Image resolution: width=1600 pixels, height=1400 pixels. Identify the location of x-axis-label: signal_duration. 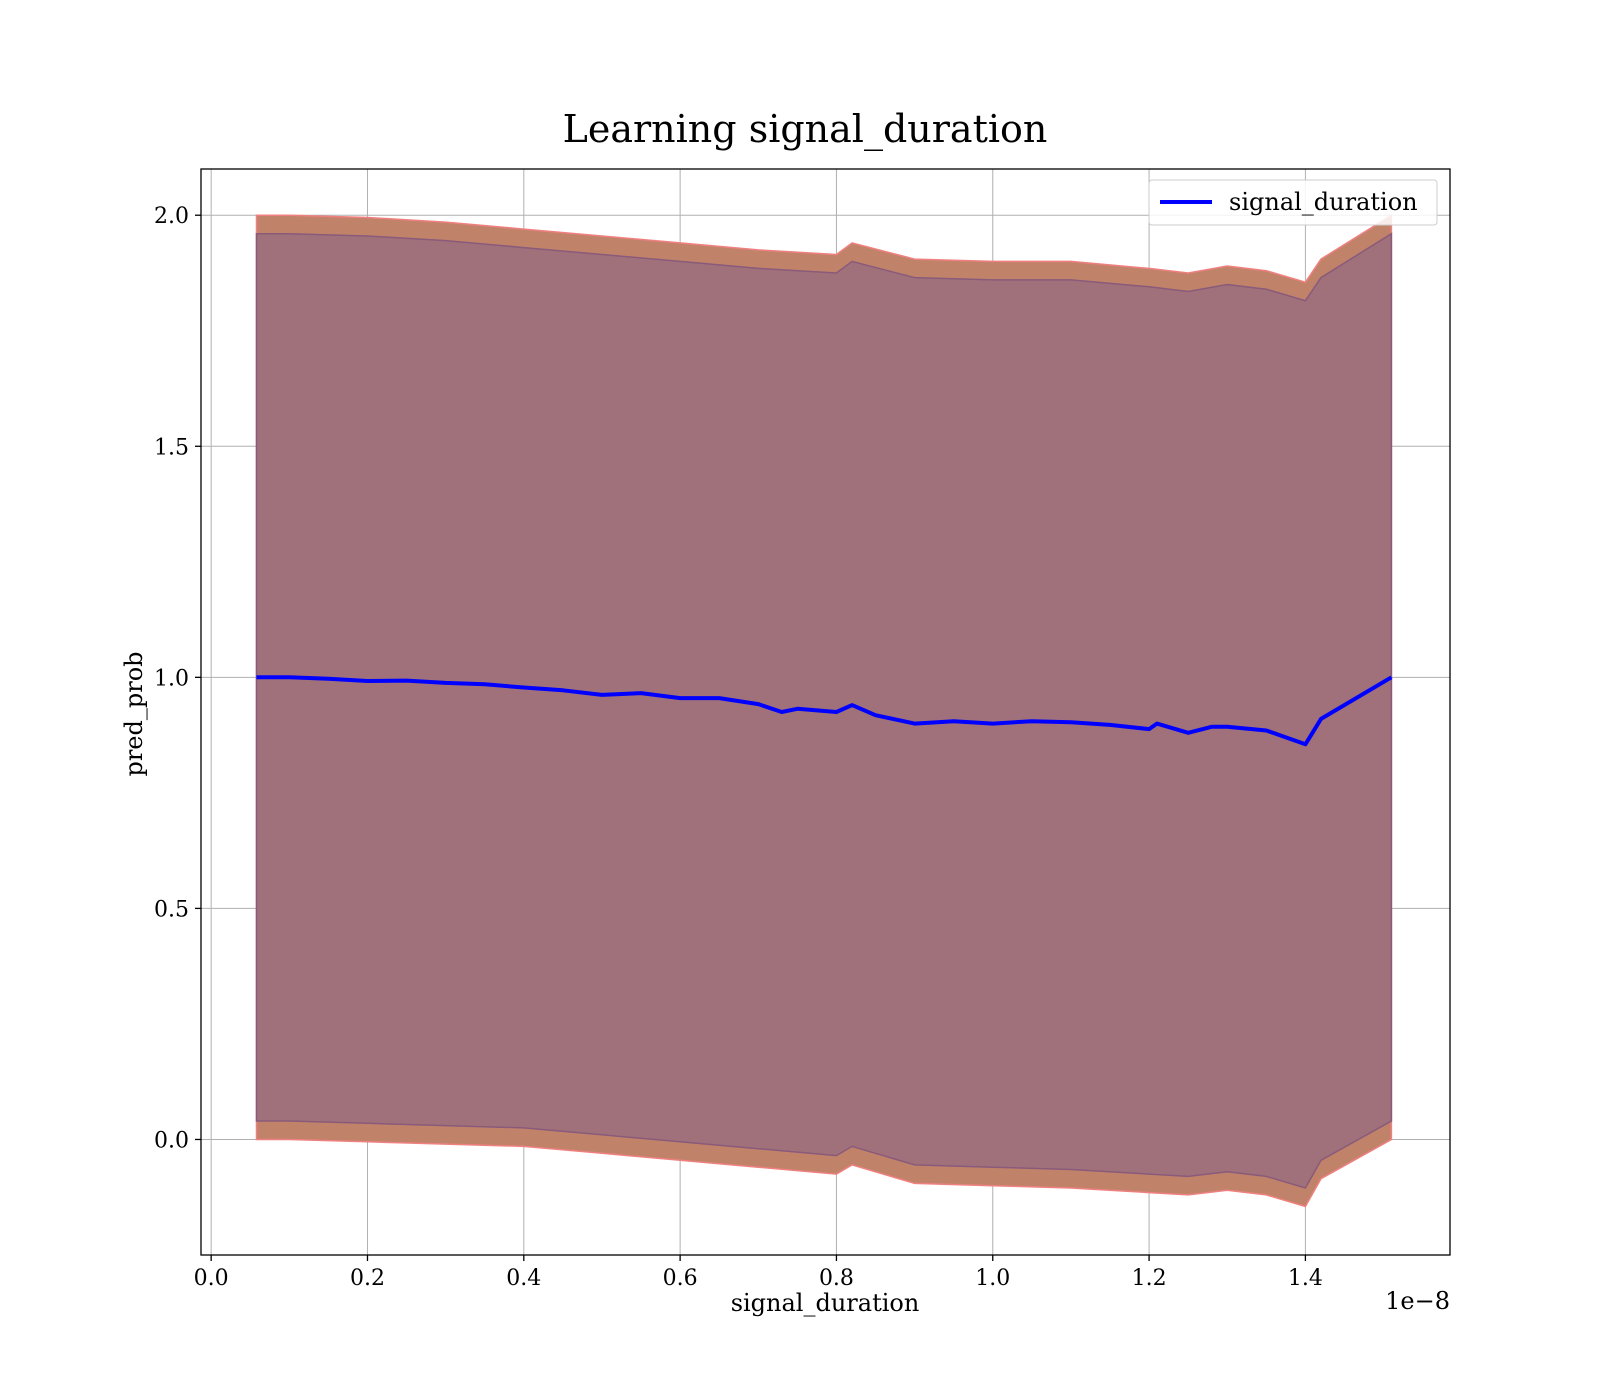
(825, 1303).